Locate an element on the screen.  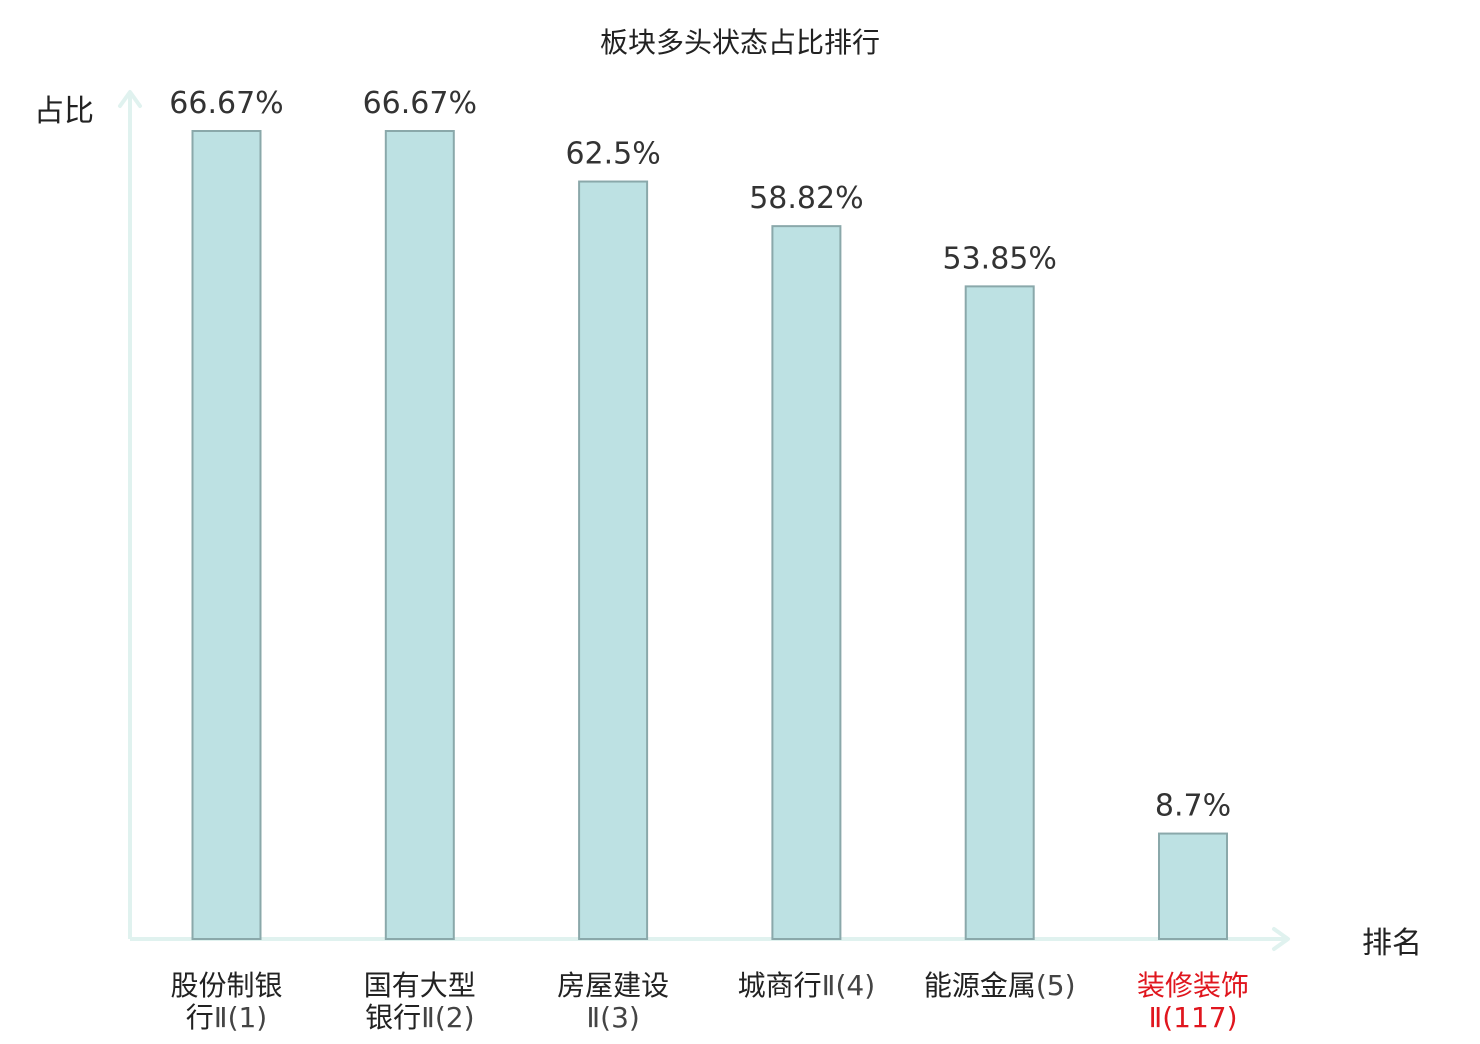
y-axis-arrow is located at coordinates (130, 99).